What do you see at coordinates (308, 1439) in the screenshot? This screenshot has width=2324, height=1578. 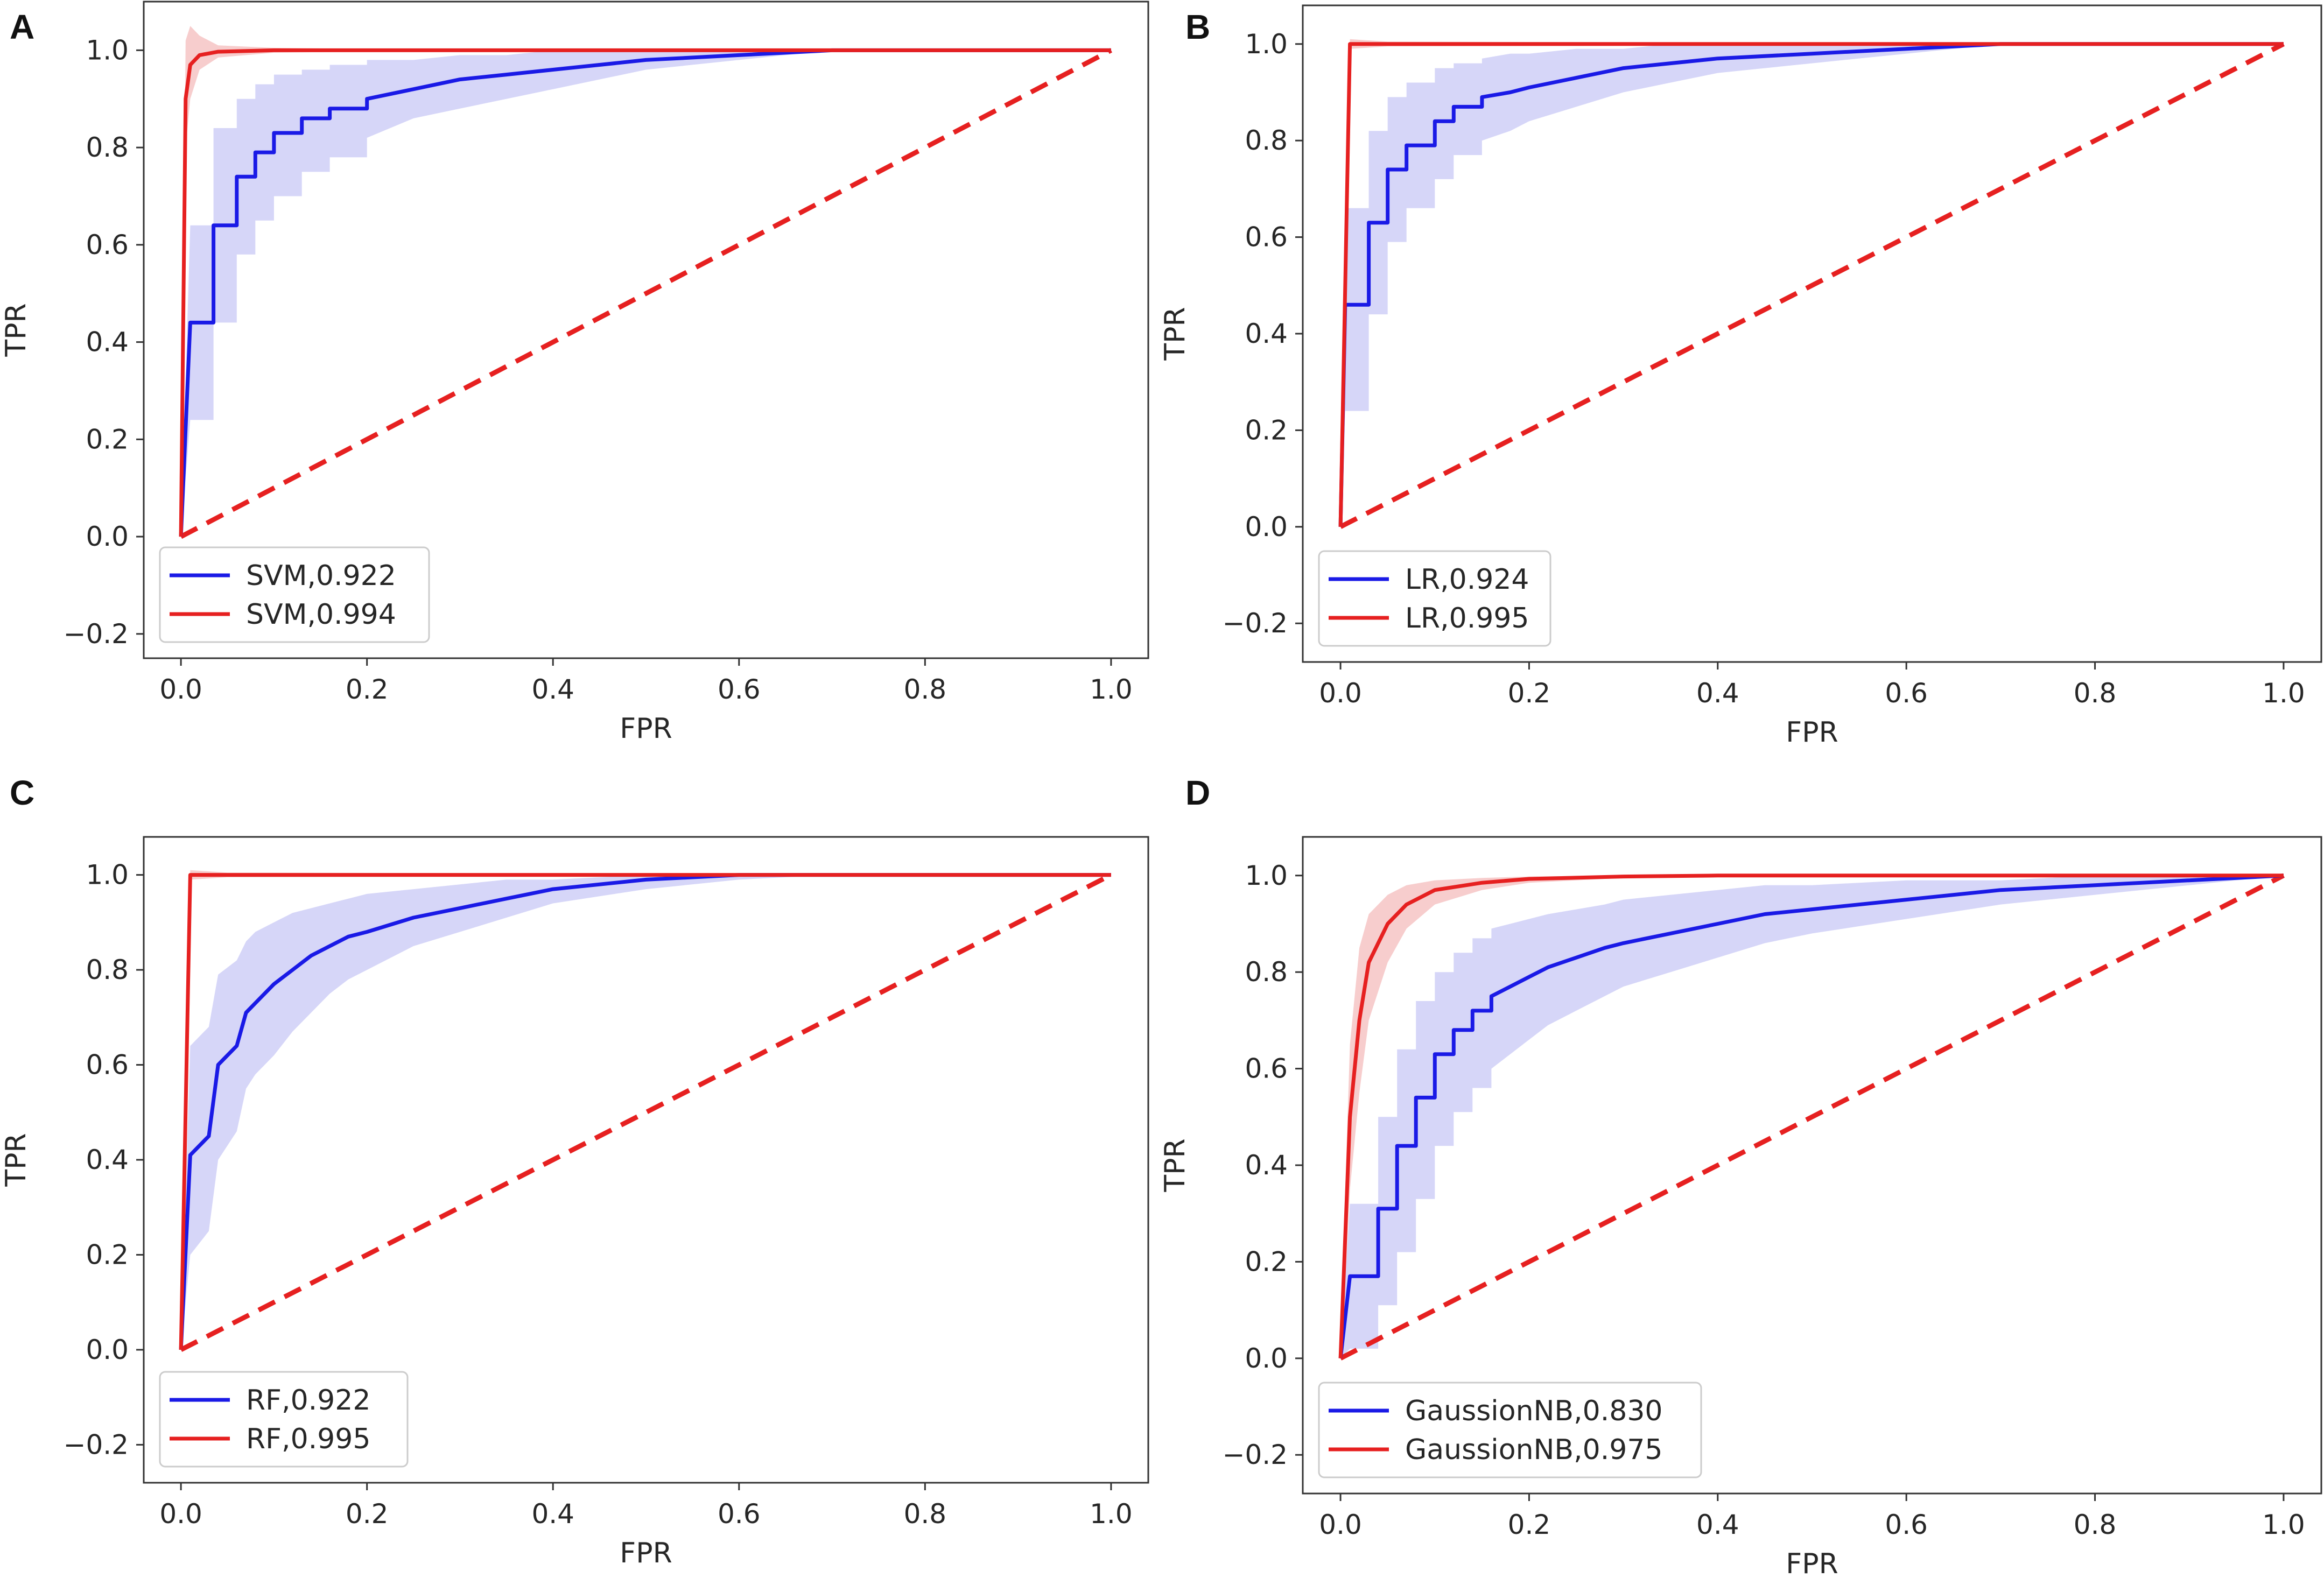 I see `legend-label: RF,0.995` at bounding box center [308, 1439].